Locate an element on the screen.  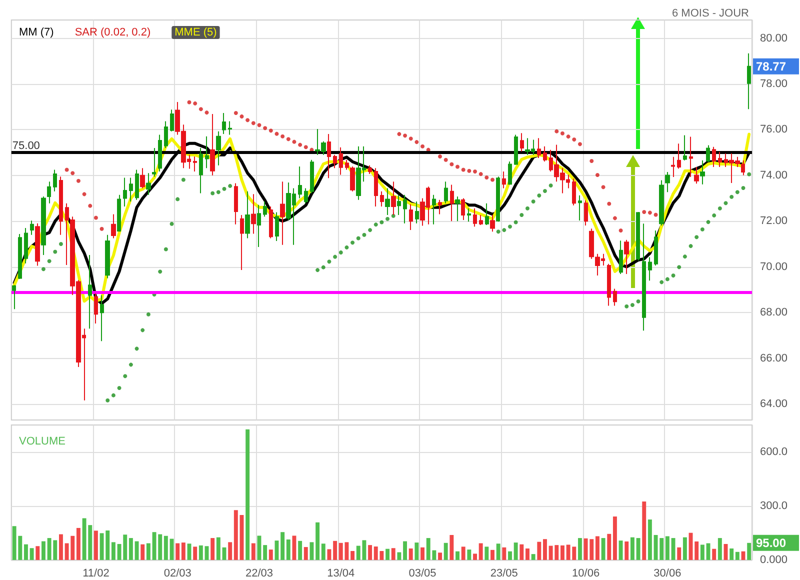
ref-line-label: 75.00 is located at coordinates (26, 146).